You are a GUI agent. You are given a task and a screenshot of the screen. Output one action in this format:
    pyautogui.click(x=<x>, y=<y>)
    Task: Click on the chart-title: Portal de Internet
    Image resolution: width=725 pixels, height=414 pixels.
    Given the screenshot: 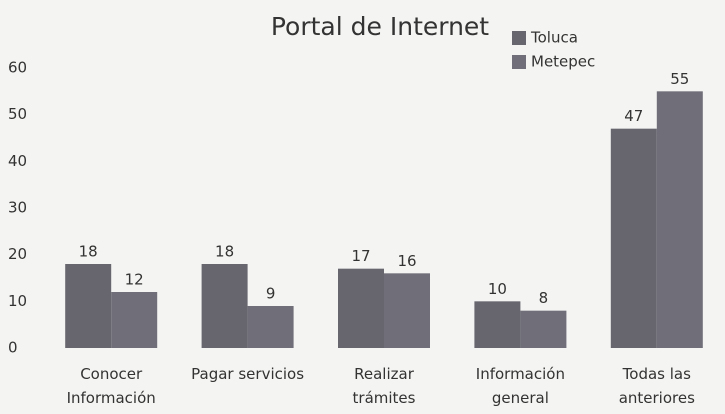 What is the action you would take?
    pyautogui.click(x=380, y=26)
    